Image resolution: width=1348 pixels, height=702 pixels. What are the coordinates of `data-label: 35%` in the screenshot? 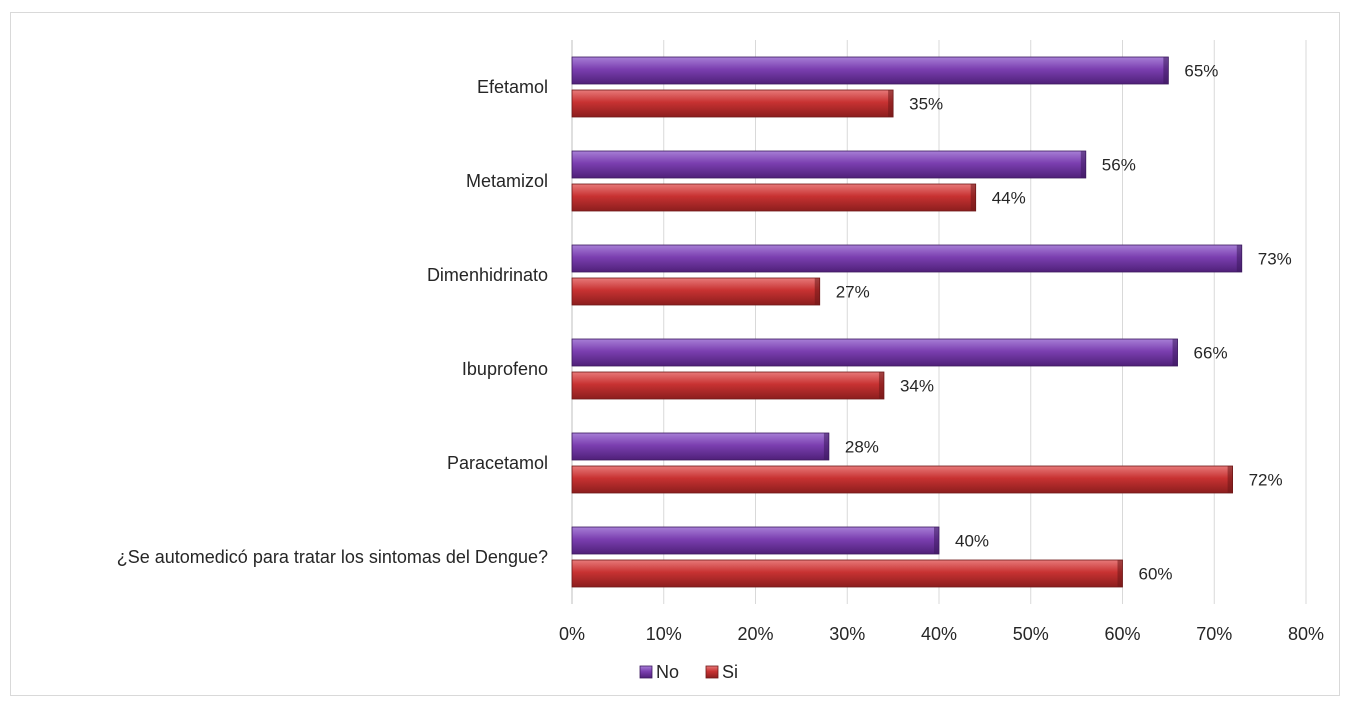 It's located at (926, 104).